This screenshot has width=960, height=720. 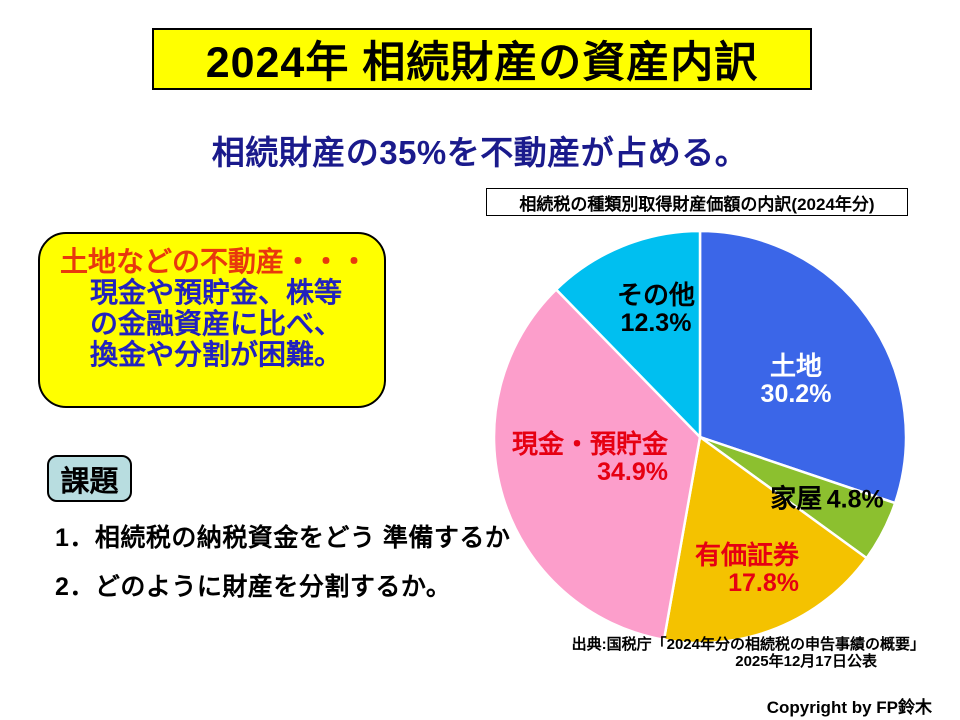 I want to click on page-title: 2024年 相続財産の資産内訳, so click(x=482, y=63).